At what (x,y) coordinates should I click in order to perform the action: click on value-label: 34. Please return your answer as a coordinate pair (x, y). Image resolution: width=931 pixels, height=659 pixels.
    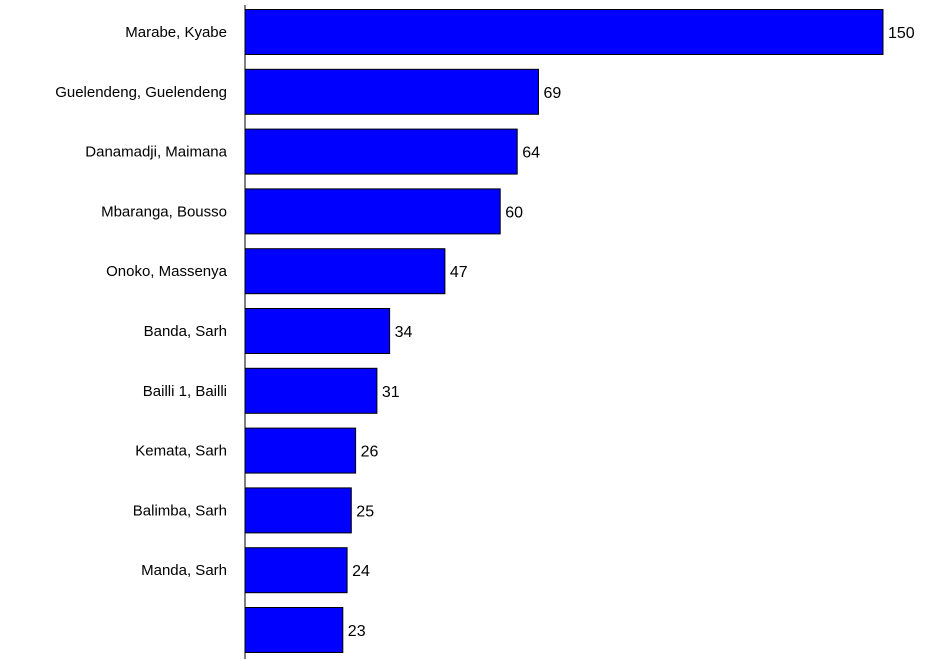
    Looking at the image, I should click on (404, 332).